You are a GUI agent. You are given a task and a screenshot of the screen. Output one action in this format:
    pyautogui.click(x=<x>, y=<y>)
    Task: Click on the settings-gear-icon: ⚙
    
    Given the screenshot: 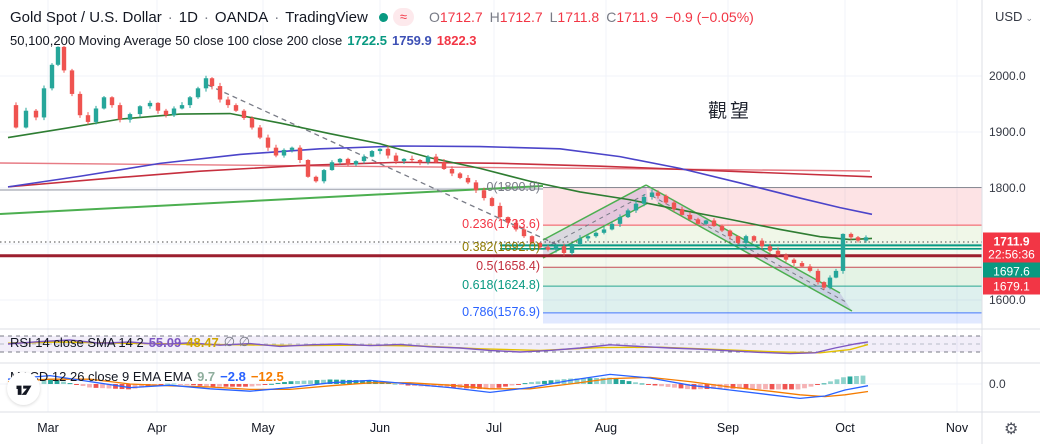 What is the action you would take?
    pyautogui.click(x=1011, y=429)
    